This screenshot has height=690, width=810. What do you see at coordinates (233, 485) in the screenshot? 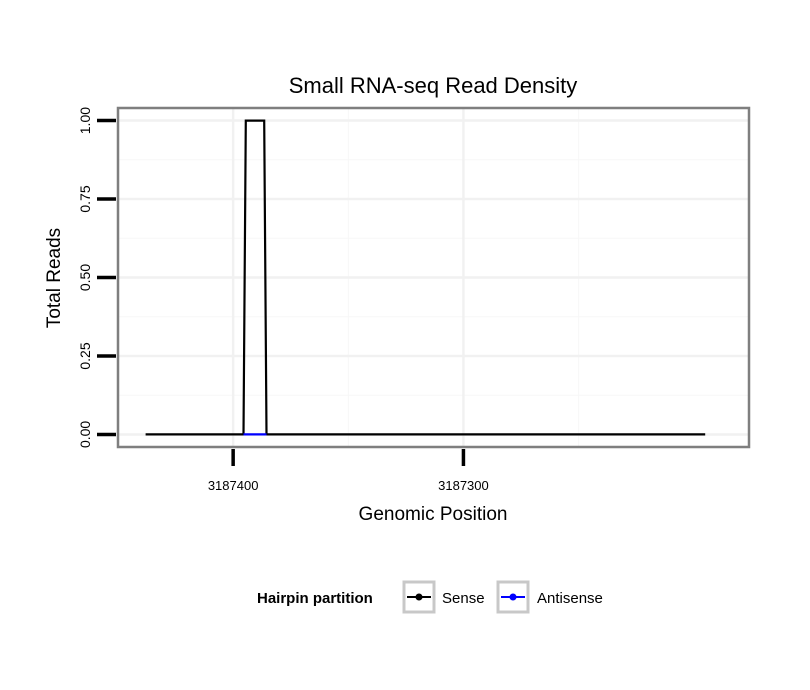
I see `x-tick-label-0: 3187400` at bounding box center [233, 485].